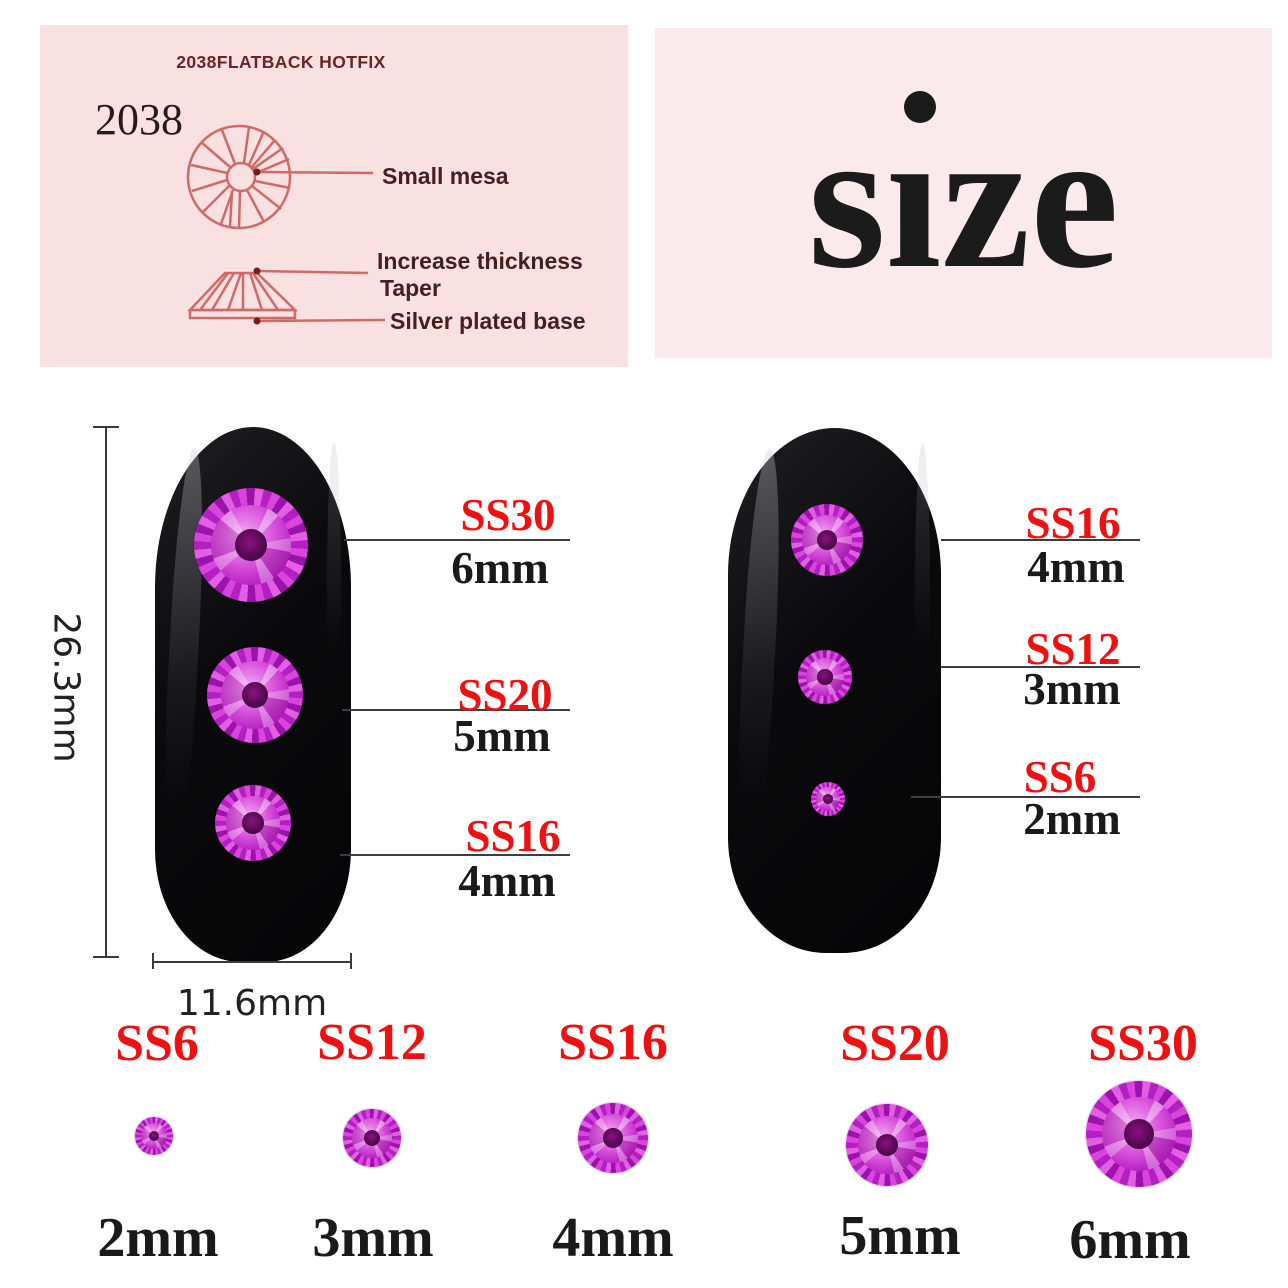 The width and height of the screenshot is (1288, 1288). I want to click on width-dim-cap-left, so click(153, 961).